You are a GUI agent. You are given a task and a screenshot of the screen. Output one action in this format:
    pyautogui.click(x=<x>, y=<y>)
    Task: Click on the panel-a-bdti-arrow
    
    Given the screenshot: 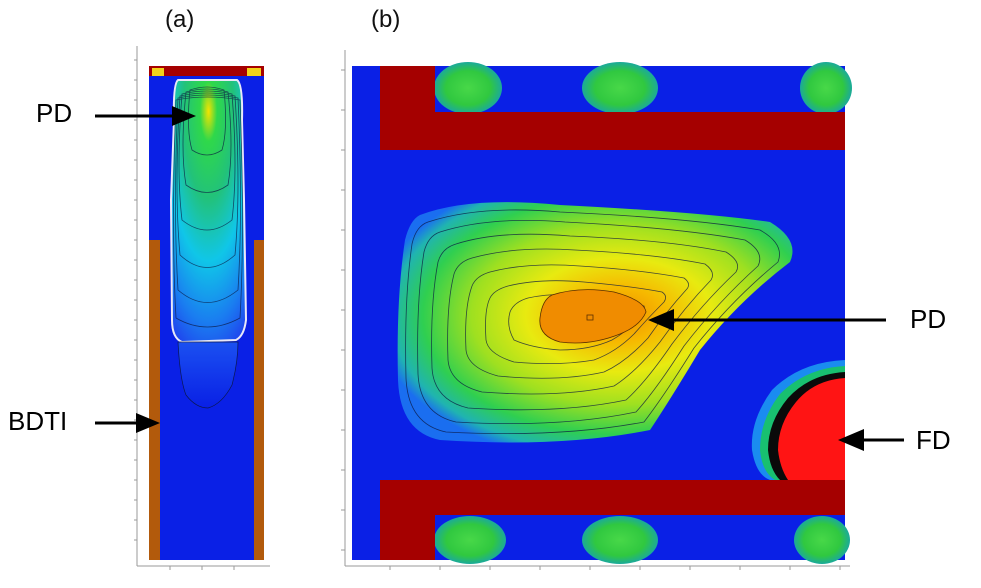 What is the action you would take?
    pyautogui.click(x=127, y=423)
    